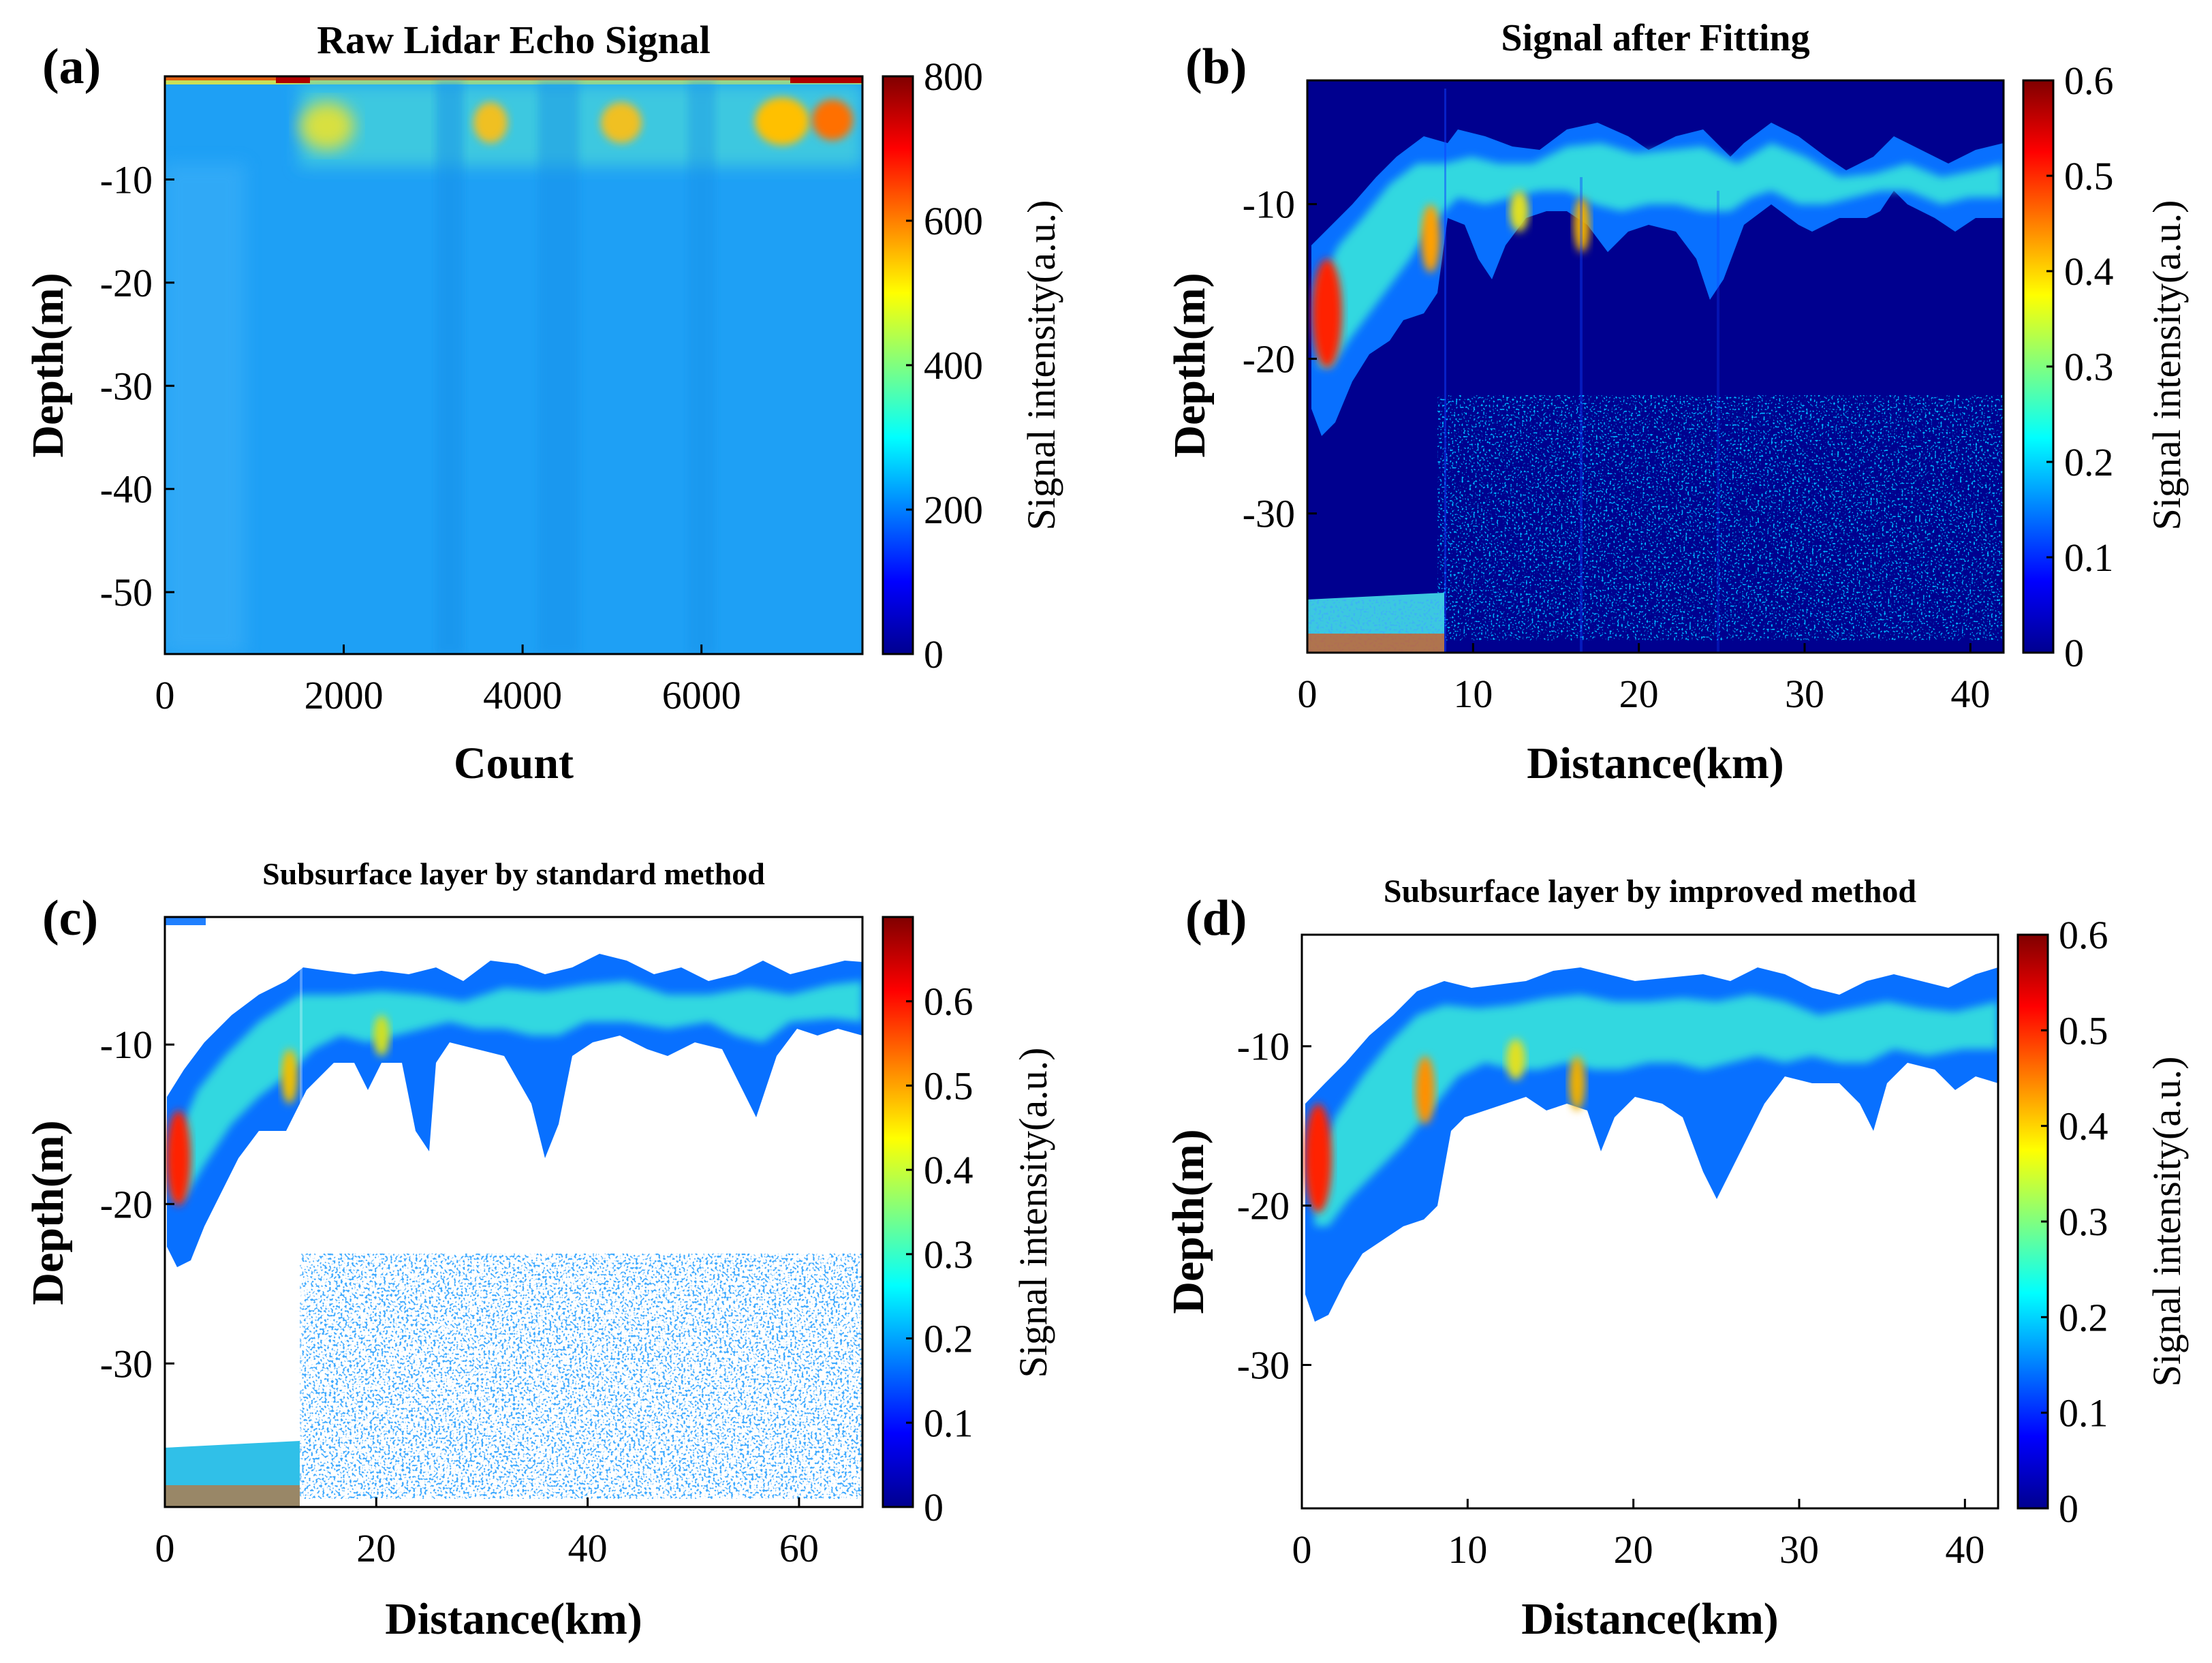 This screenshot has width=2212, height=1663. Describe the element at coordinates (2083, 1126) in the screenshot. I see `colorbar-tick-label-d: 0.4` at that location.